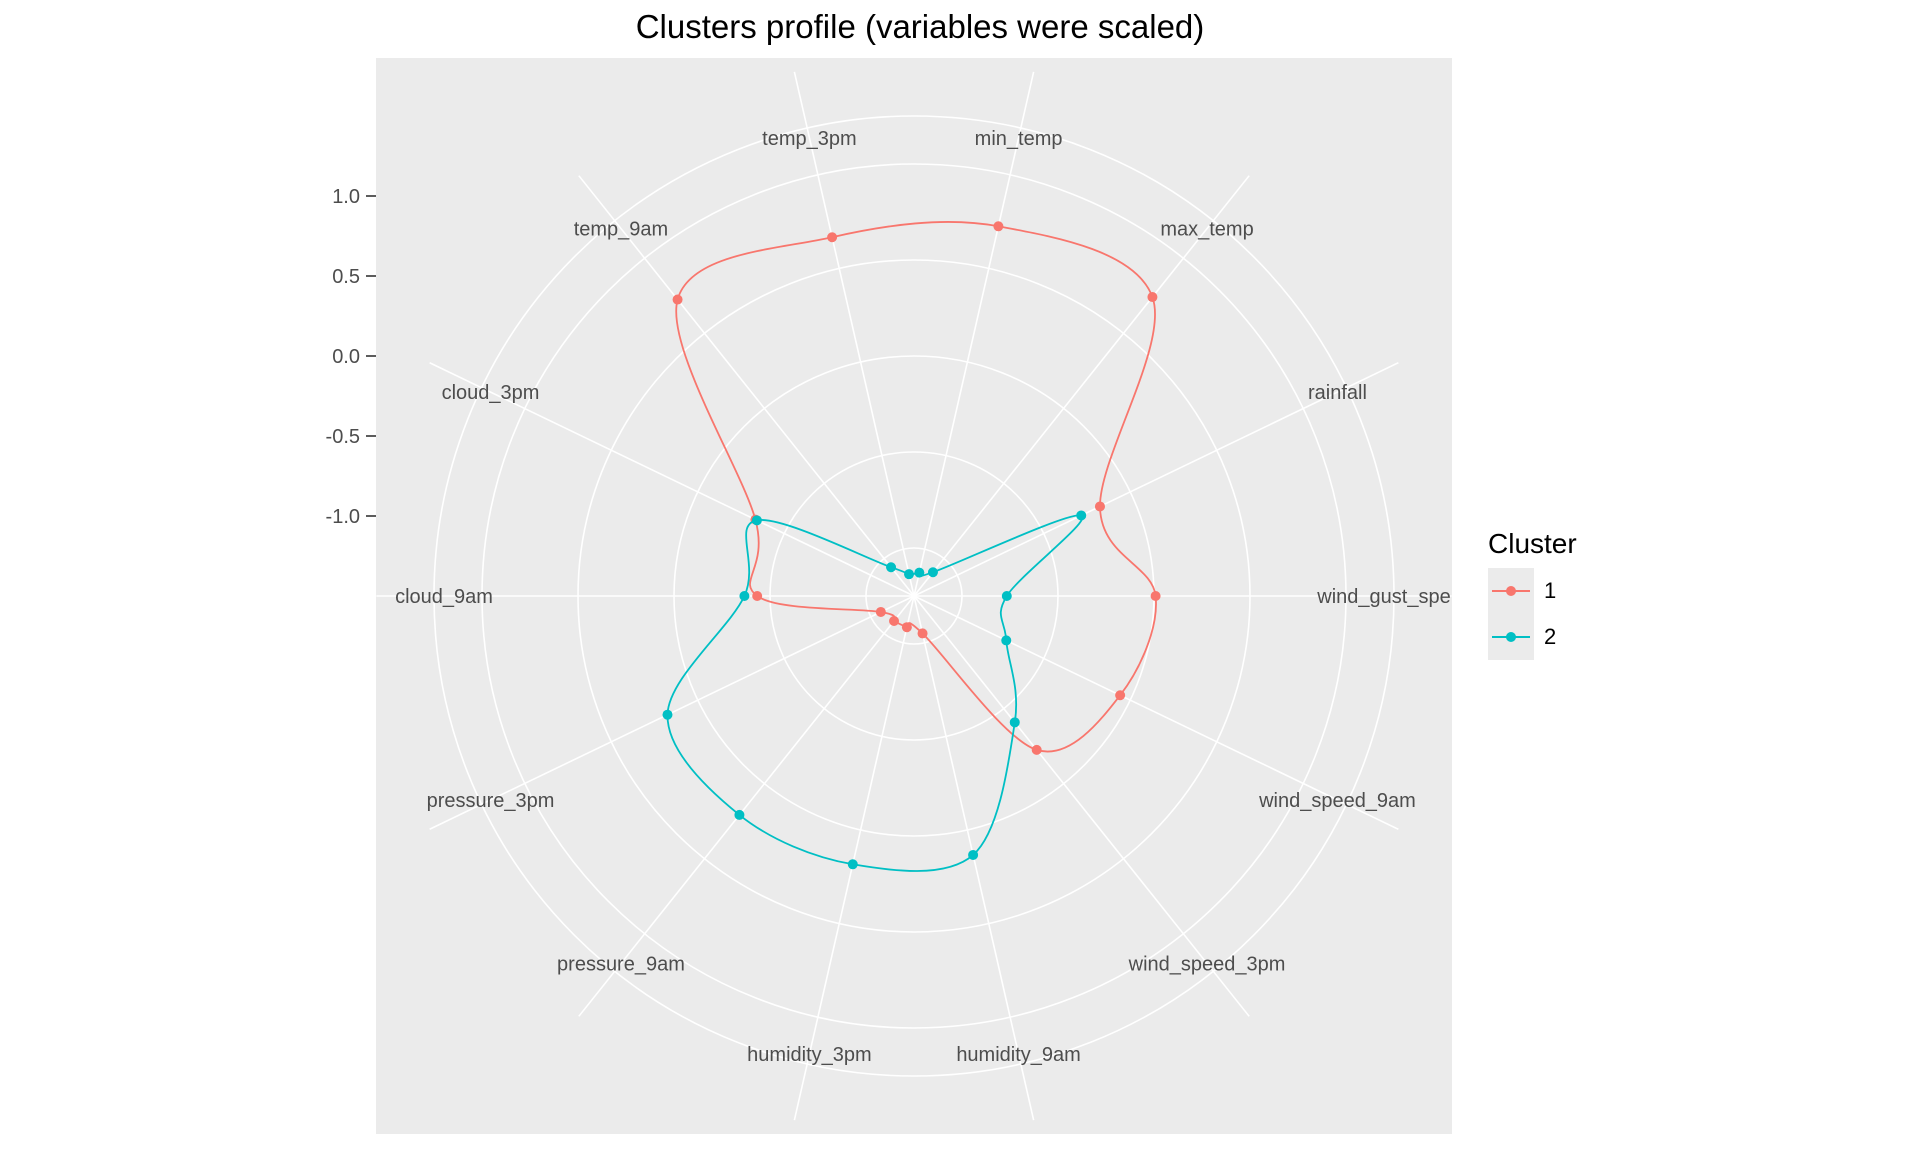  Describe the element at coordinates (832, 237) in the screenshot. I see `series-1-point-temp_3pm` at that location.